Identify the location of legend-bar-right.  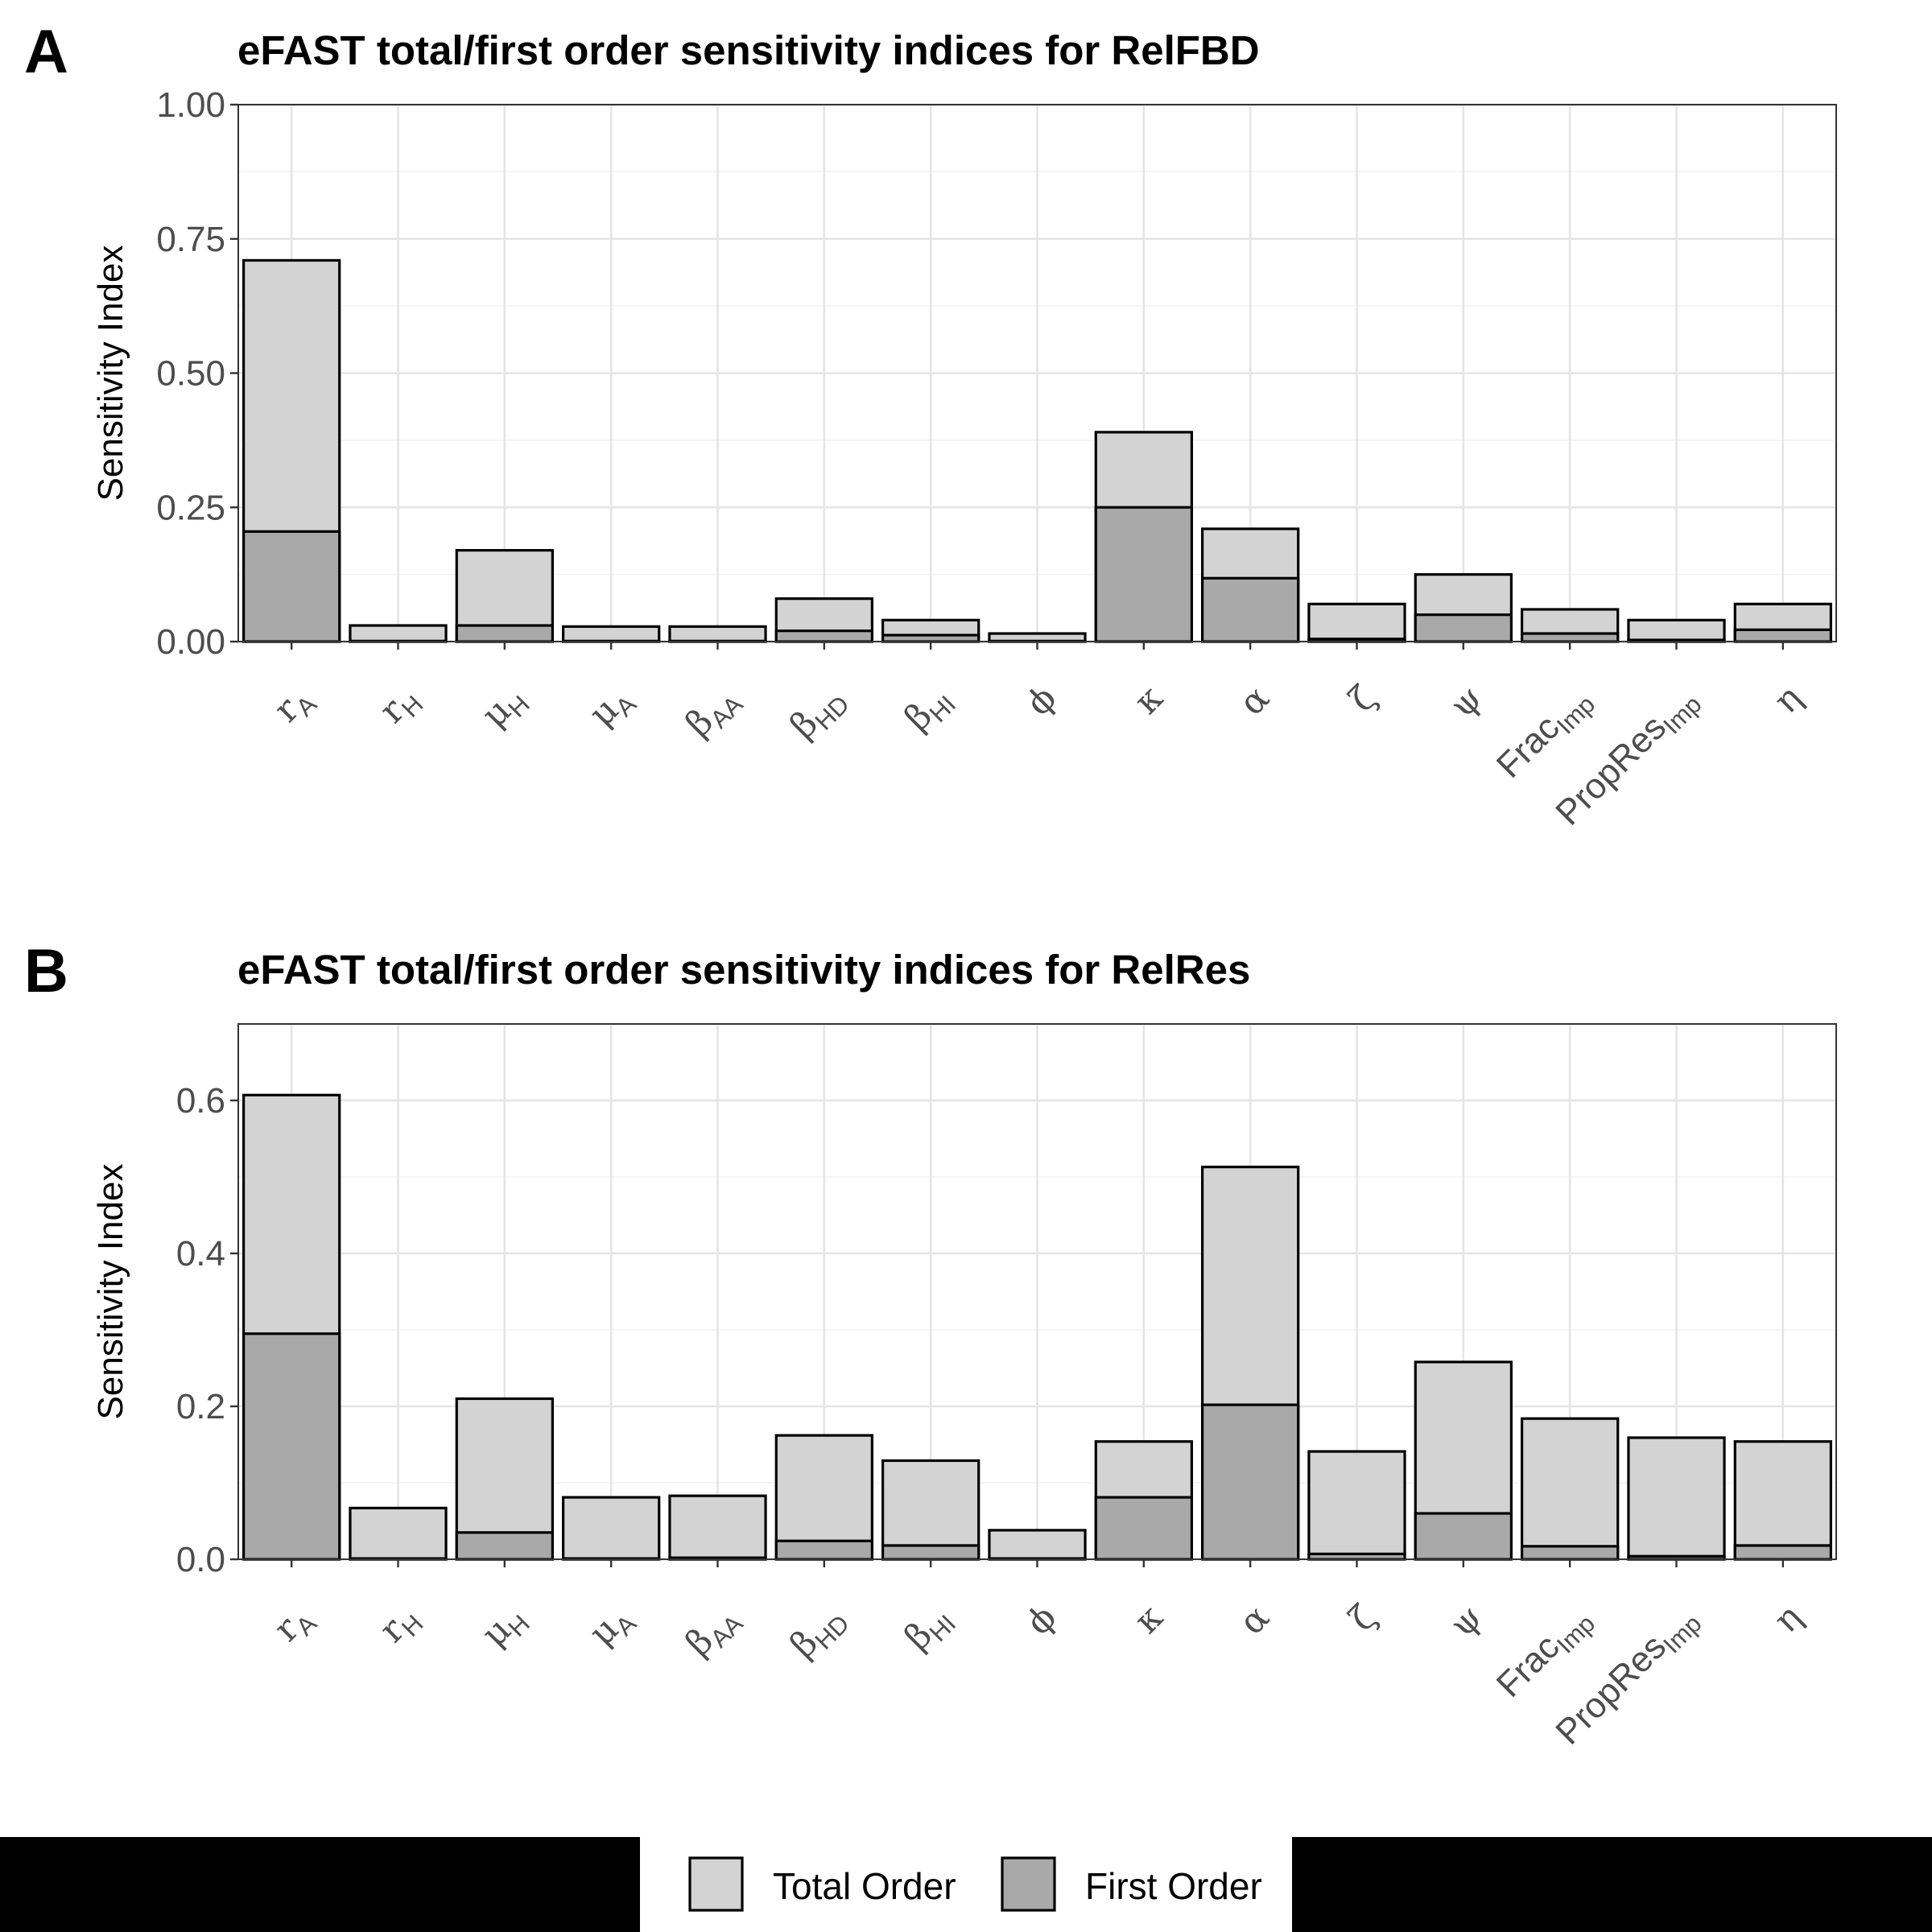
(1612, 1884).